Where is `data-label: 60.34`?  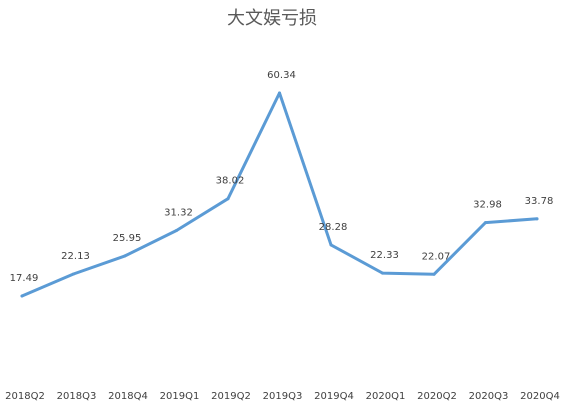
data-label: 60.34 is located at coordinates (281, 75).